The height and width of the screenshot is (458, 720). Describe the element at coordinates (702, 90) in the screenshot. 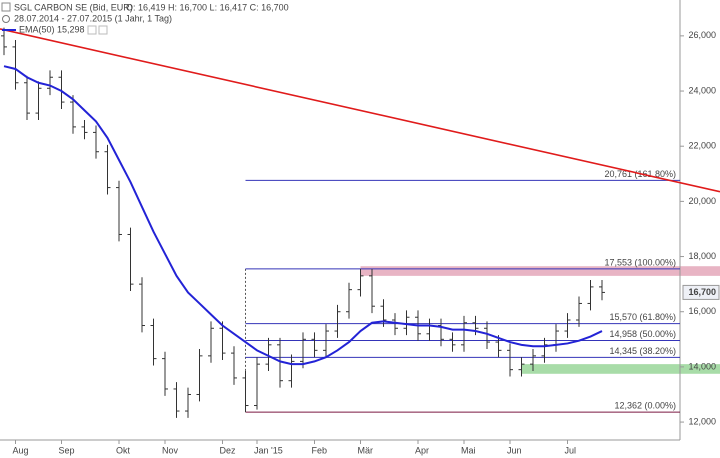

I see `y-tick-label: 24,000` at that location.